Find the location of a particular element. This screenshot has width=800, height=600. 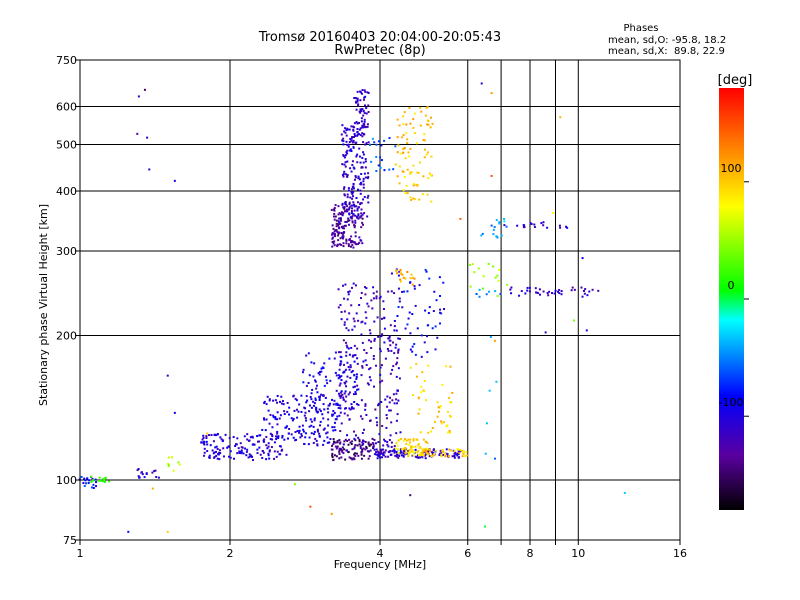

stats-line-x: mean, sd,X: 89.8, 22.9 is located at coordinates (666, 51).